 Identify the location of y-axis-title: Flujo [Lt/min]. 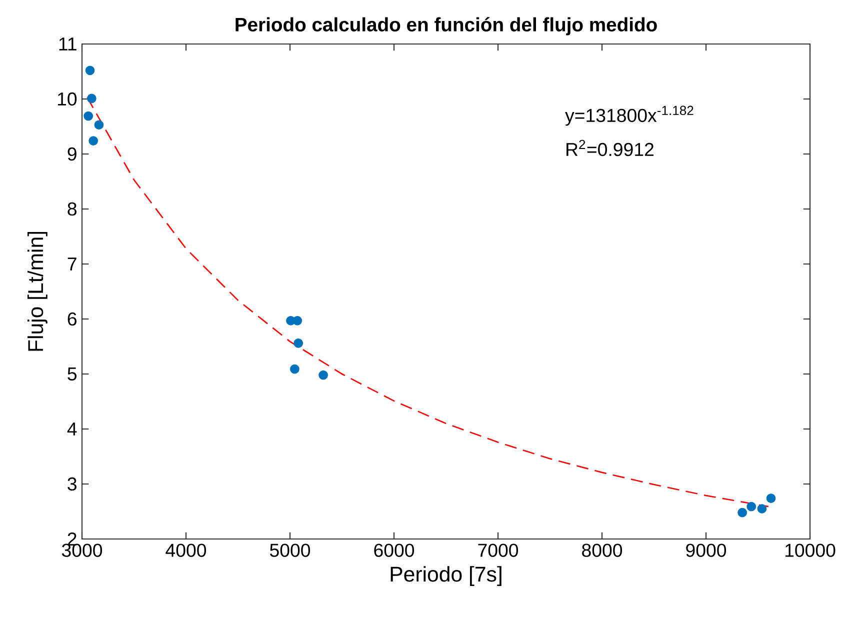
(37, 291).